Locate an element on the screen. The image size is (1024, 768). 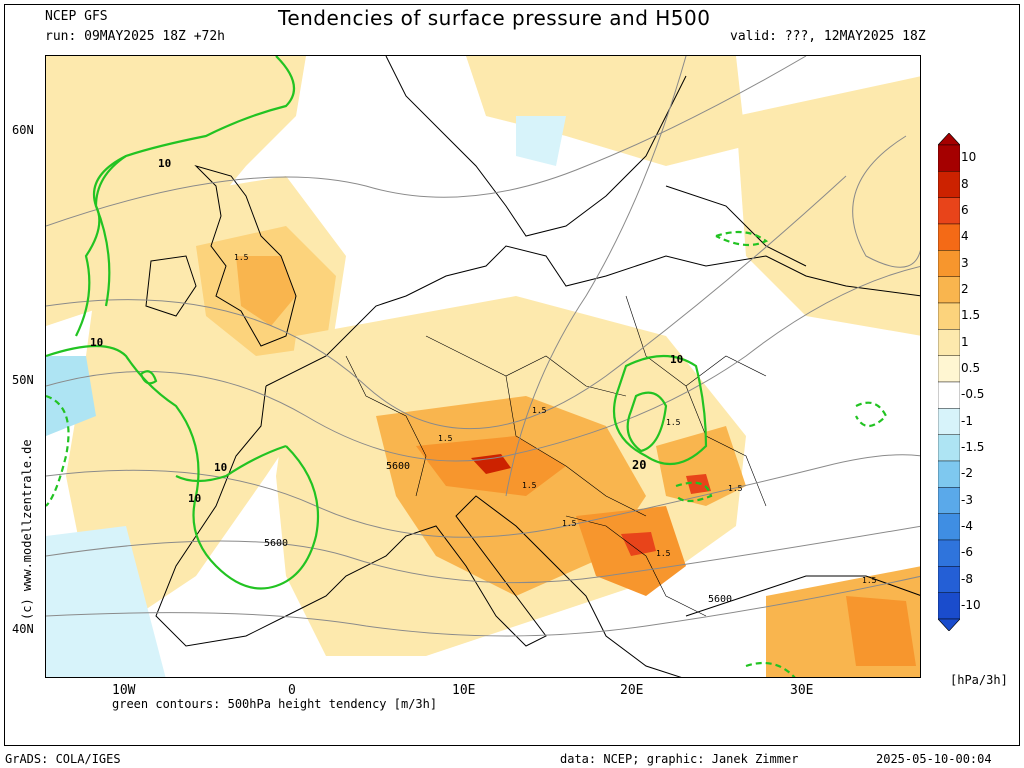
contour-label-5600-c: 5600 is located at coordinates (720, 599).